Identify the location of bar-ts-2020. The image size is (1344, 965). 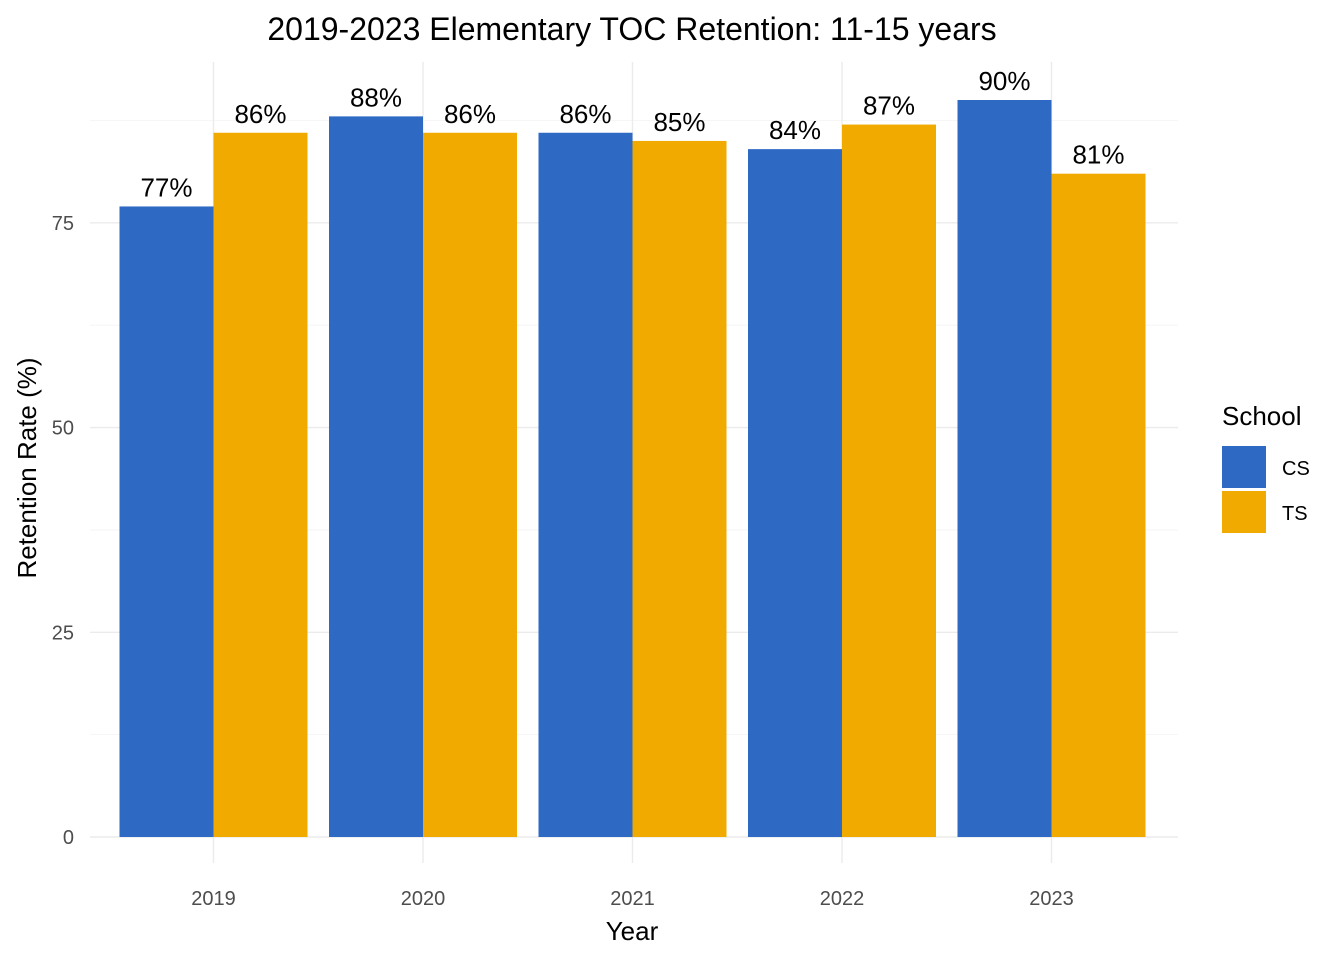
(470, 484).